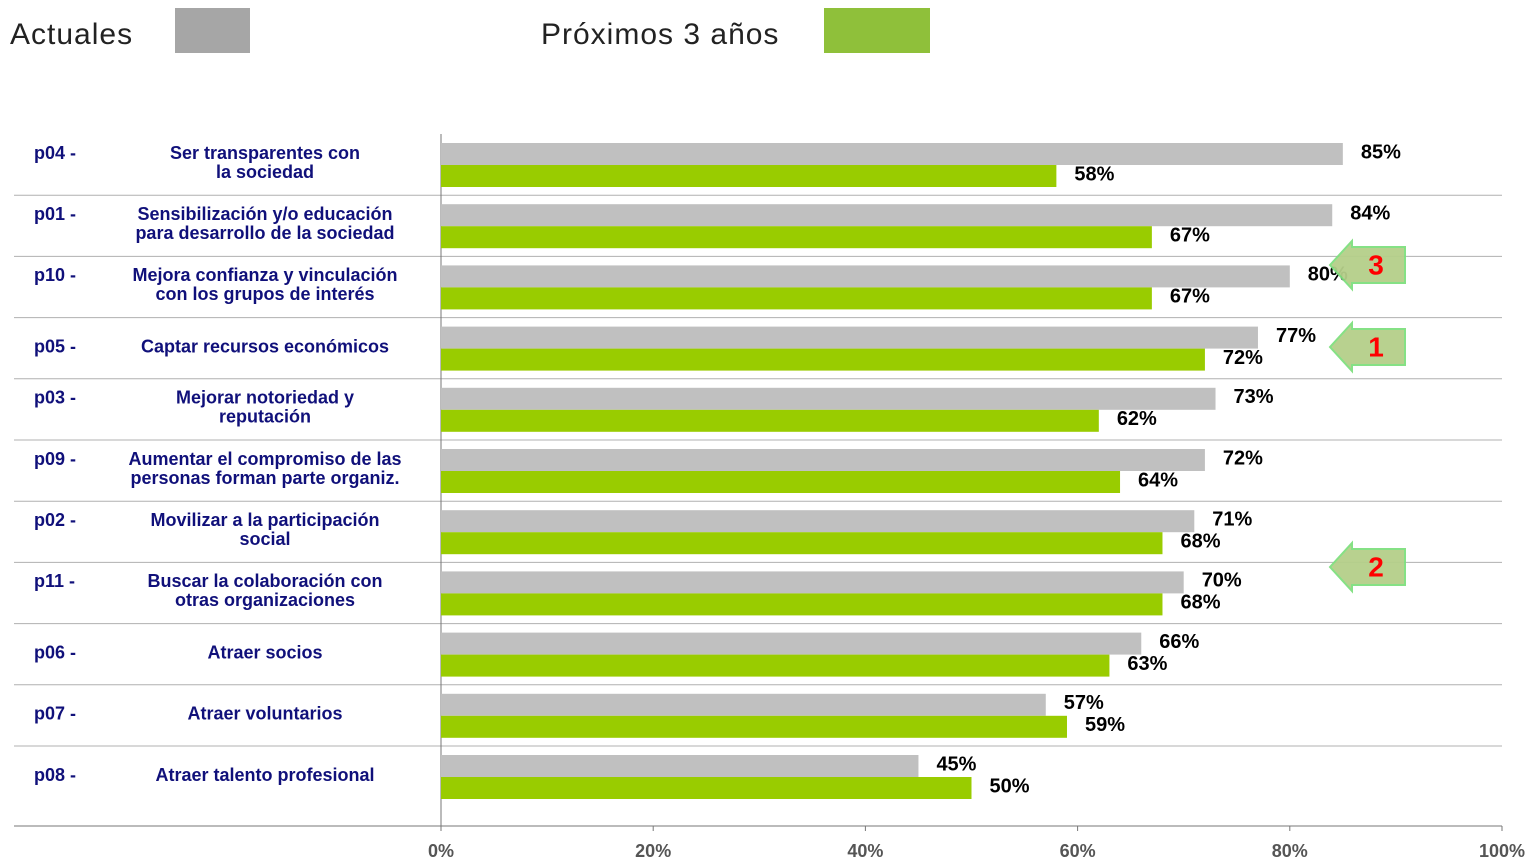 The image size is (1530, 861). I want to click on category-label: social, so click(264, 539).